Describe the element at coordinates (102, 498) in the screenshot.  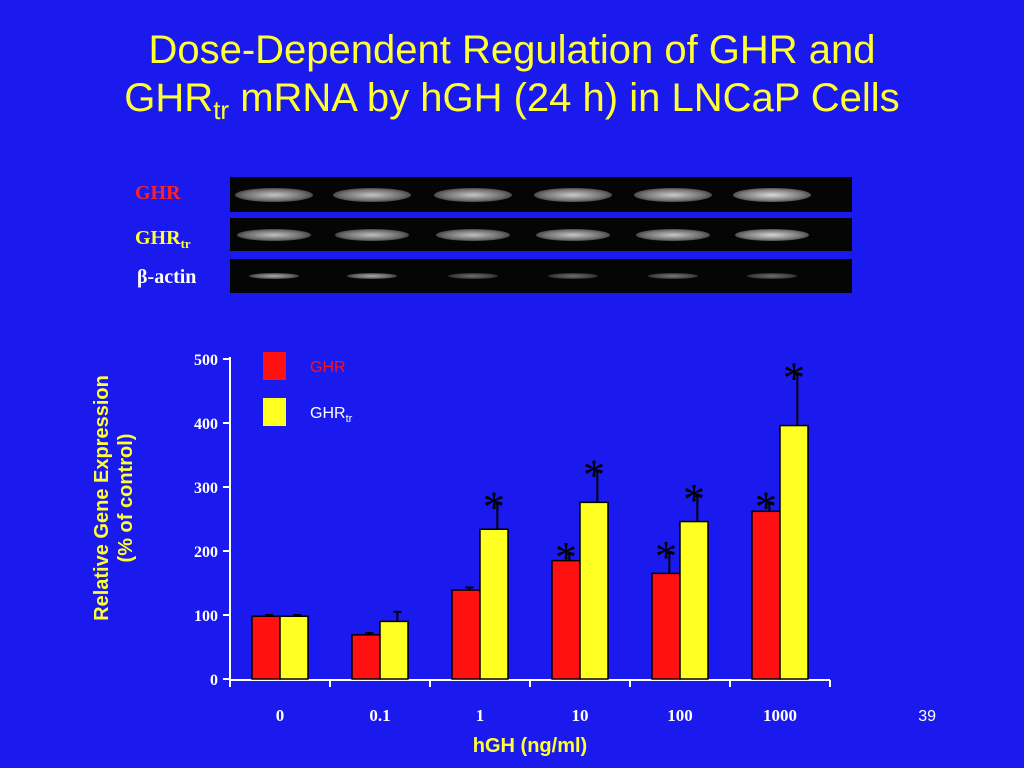
I see `y-axis-label-line-1: Relative Gene Expression` at that location.